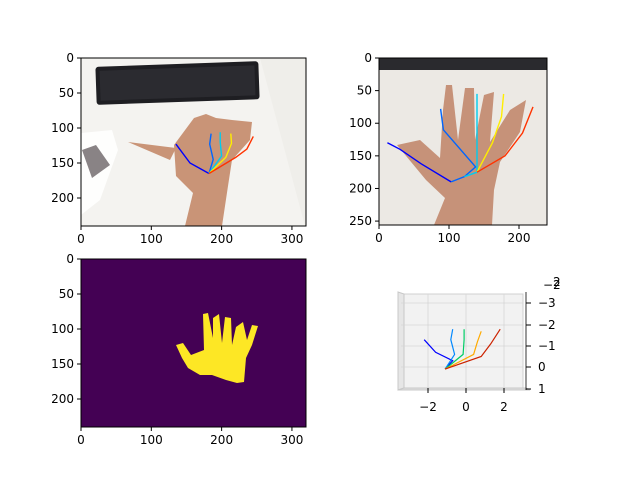 This screenshot has height=480, width=640. Describe the element at coordinates (428, 407) in the screenshot. I see `x-tick-label: −2` at that location.